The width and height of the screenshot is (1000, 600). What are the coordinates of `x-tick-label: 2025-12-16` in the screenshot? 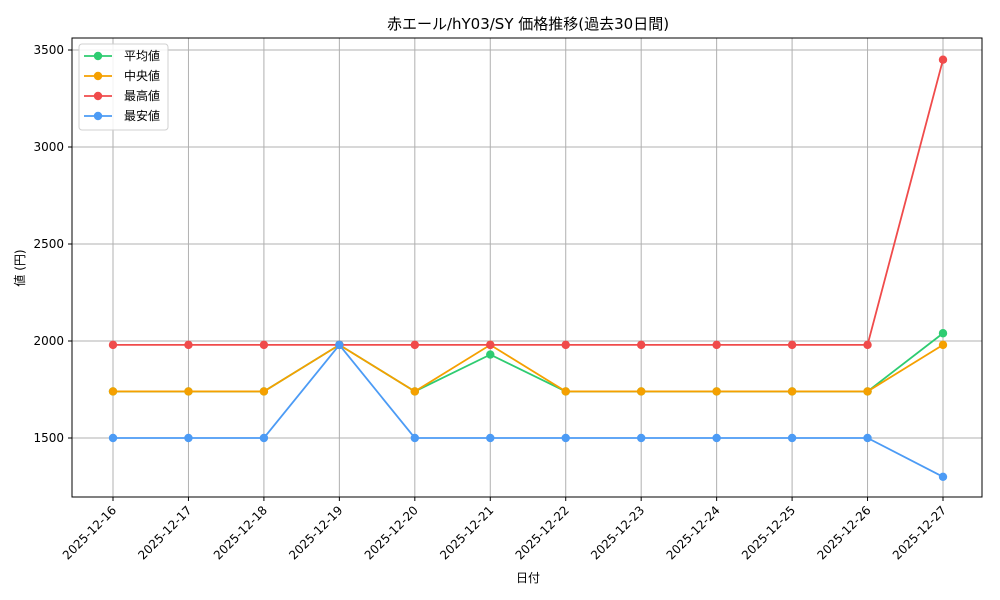 It's located at (89, 532).